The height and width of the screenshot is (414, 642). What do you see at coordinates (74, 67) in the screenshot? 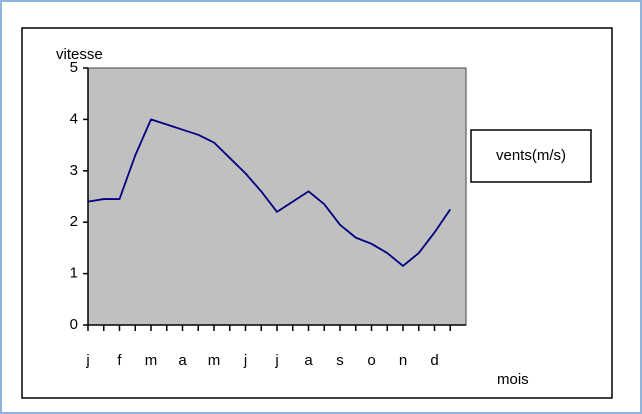
I see `y-tick-label: 5` at bounding box center [74, 67].